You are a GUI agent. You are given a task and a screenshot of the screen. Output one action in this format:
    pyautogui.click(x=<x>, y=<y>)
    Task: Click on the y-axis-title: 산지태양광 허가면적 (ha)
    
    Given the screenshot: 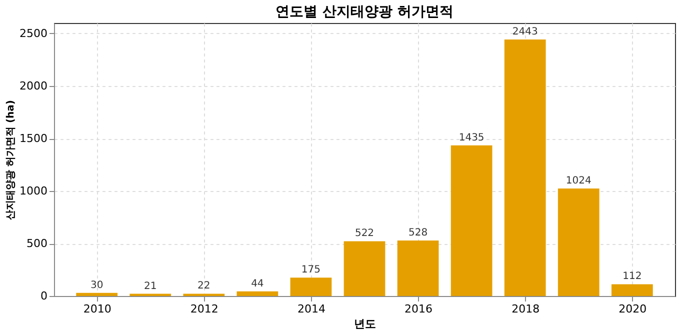 What is the action you would take?
    pyautogui.click(x=11, y=160)
    